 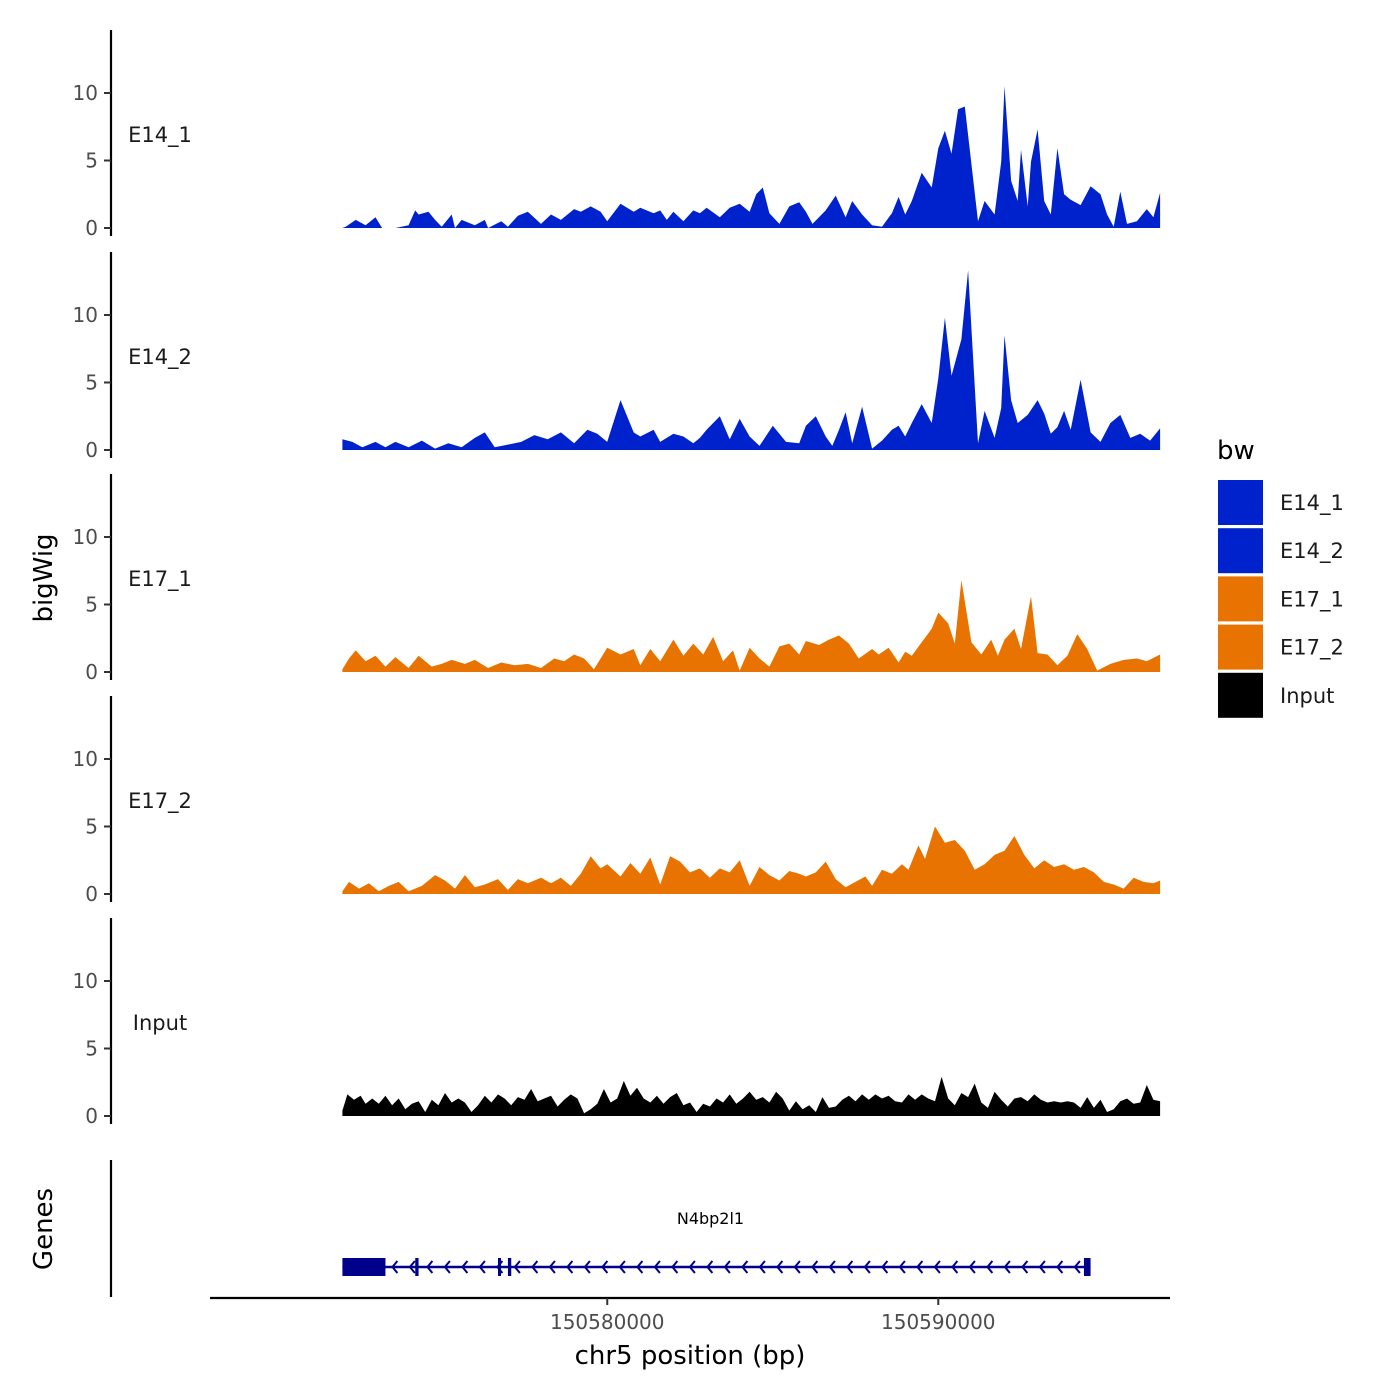 I want to click on x-tick-label: 150590000, so click(x=938, y=1322).